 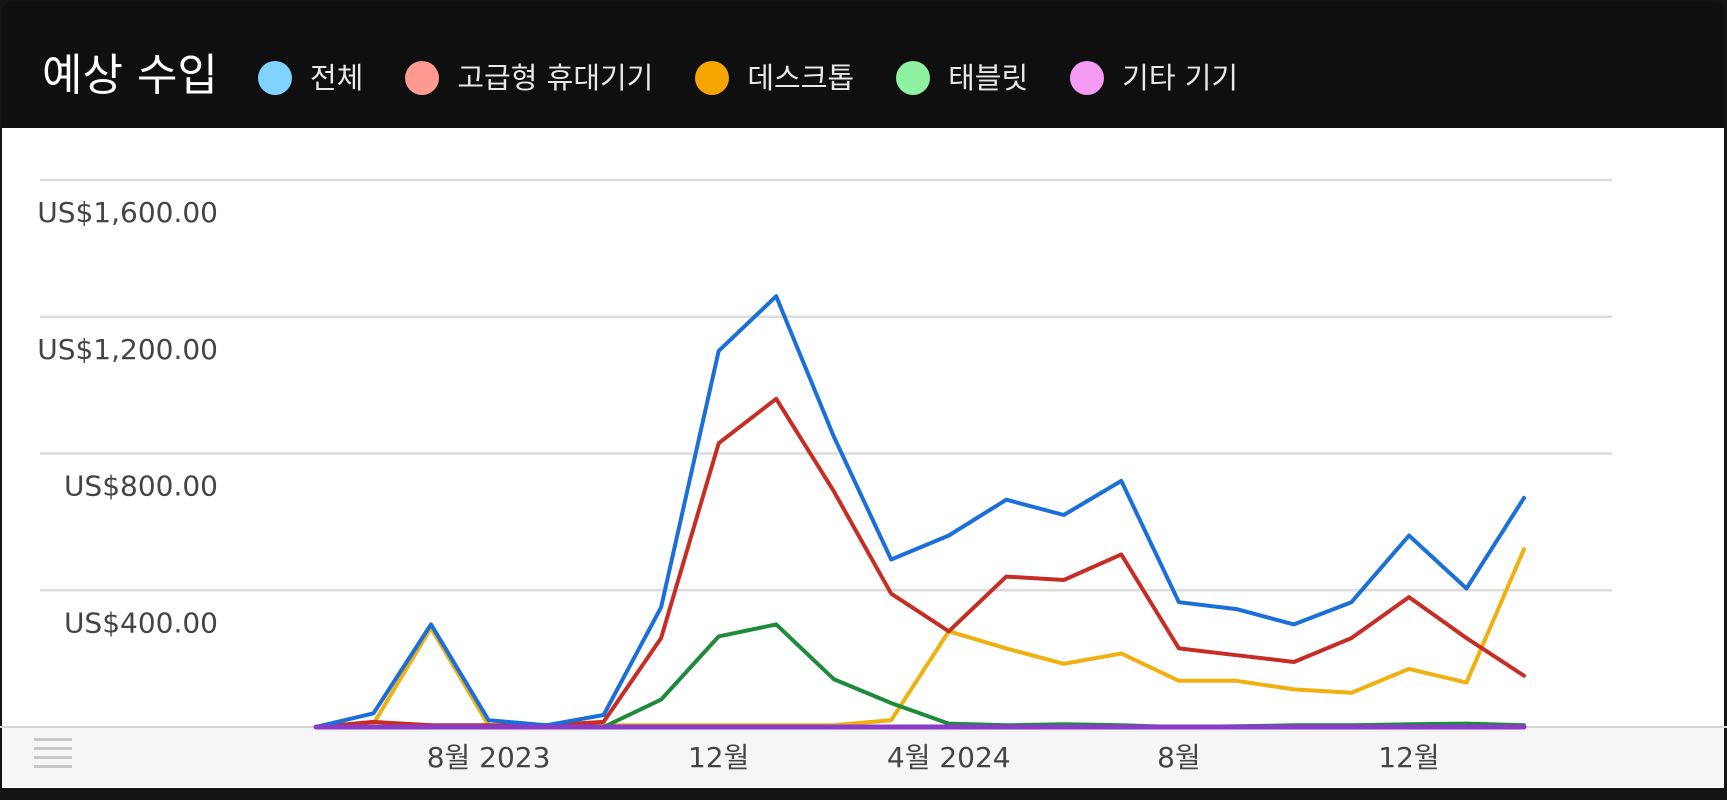 What do you see at coordinates (1179, 757) in the screenshot?
I see `x-tick-label: 8월` at bounding box center [1179, 757].